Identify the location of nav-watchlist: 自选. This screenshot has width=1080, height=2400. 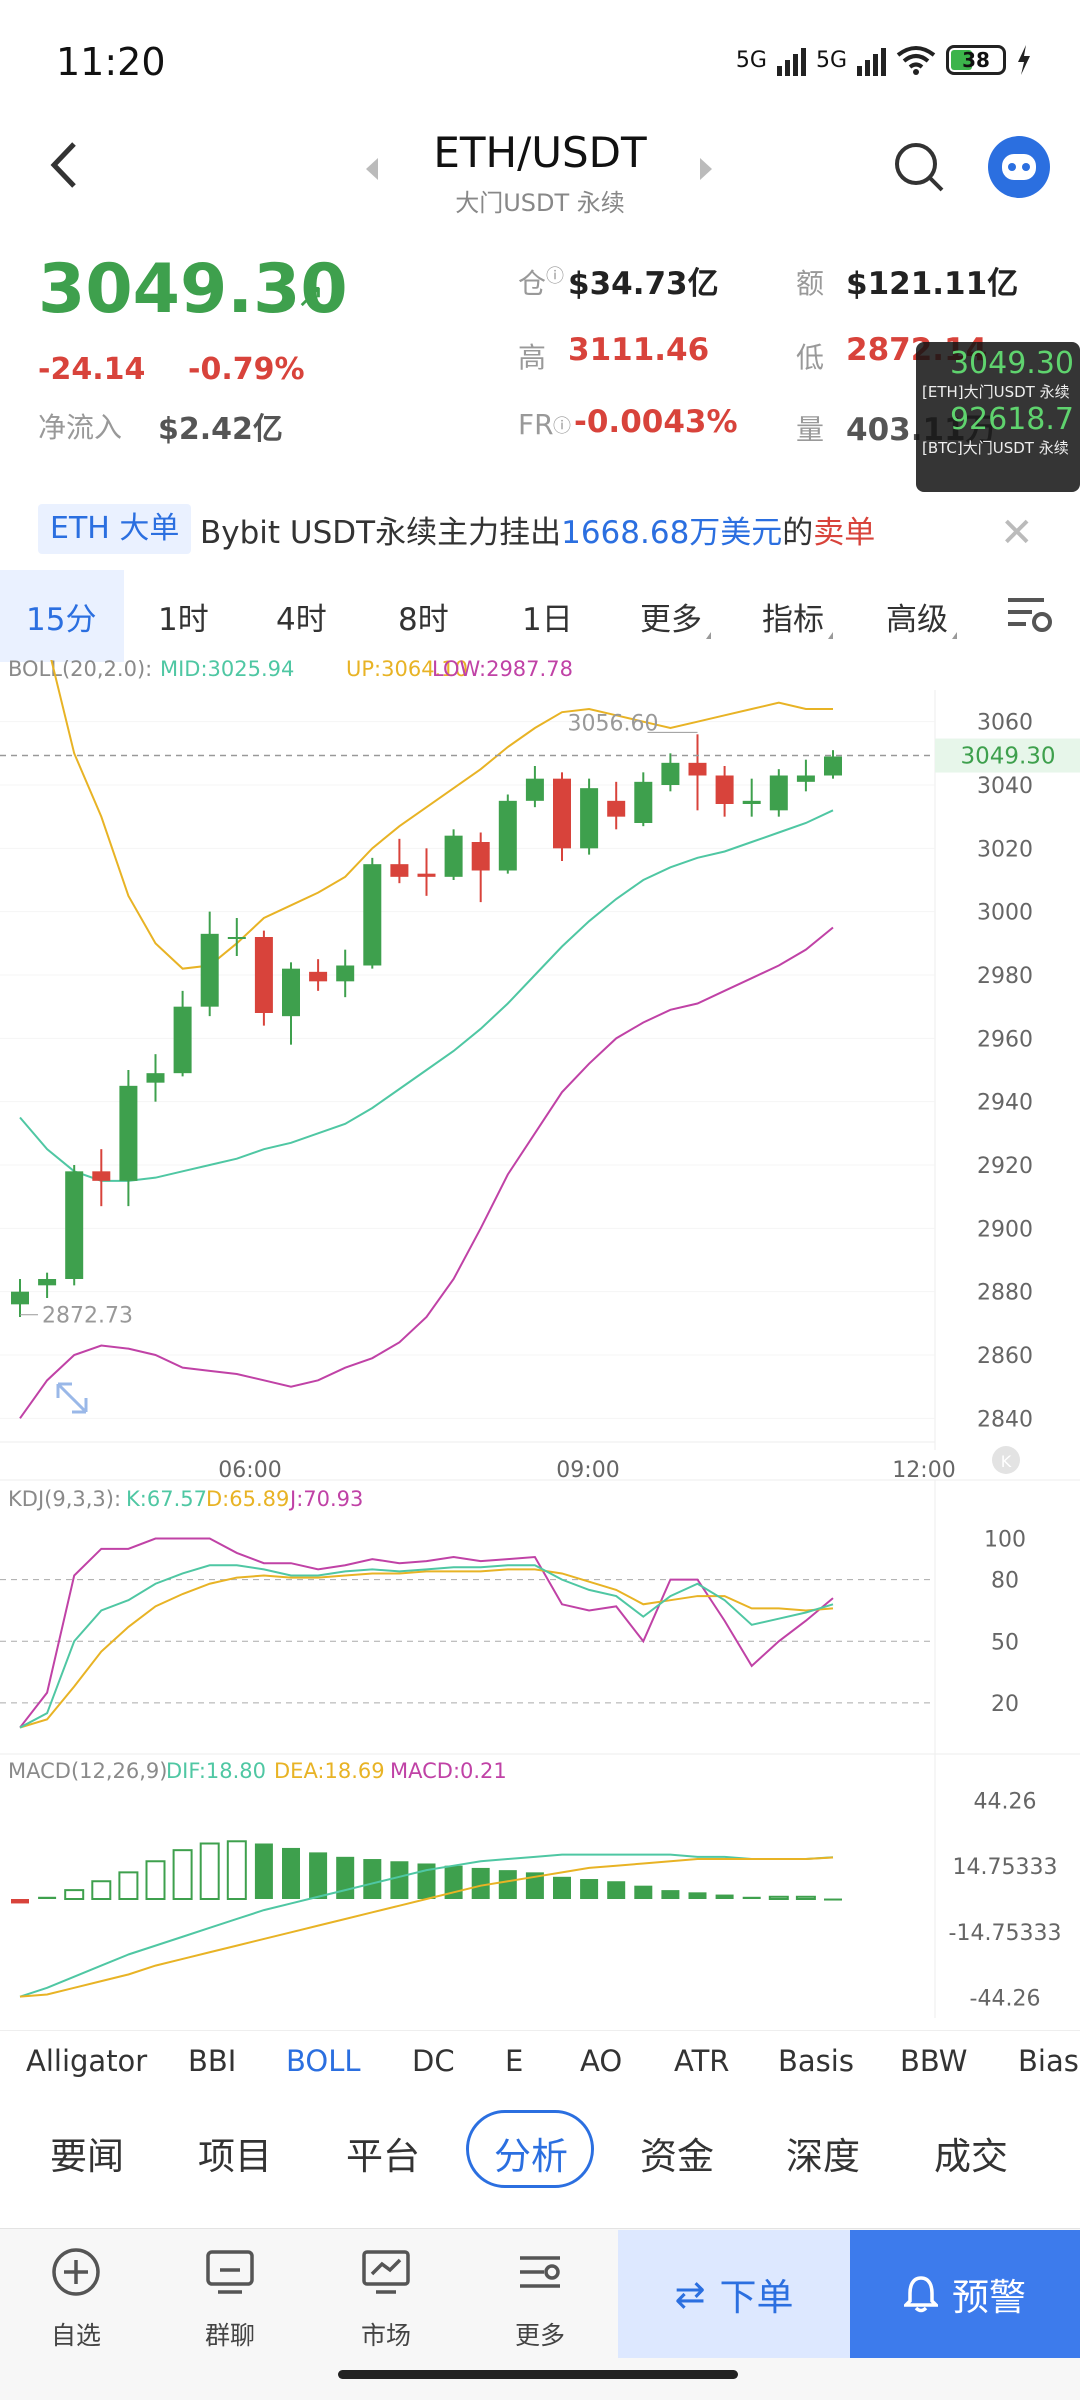
(75, 2335).